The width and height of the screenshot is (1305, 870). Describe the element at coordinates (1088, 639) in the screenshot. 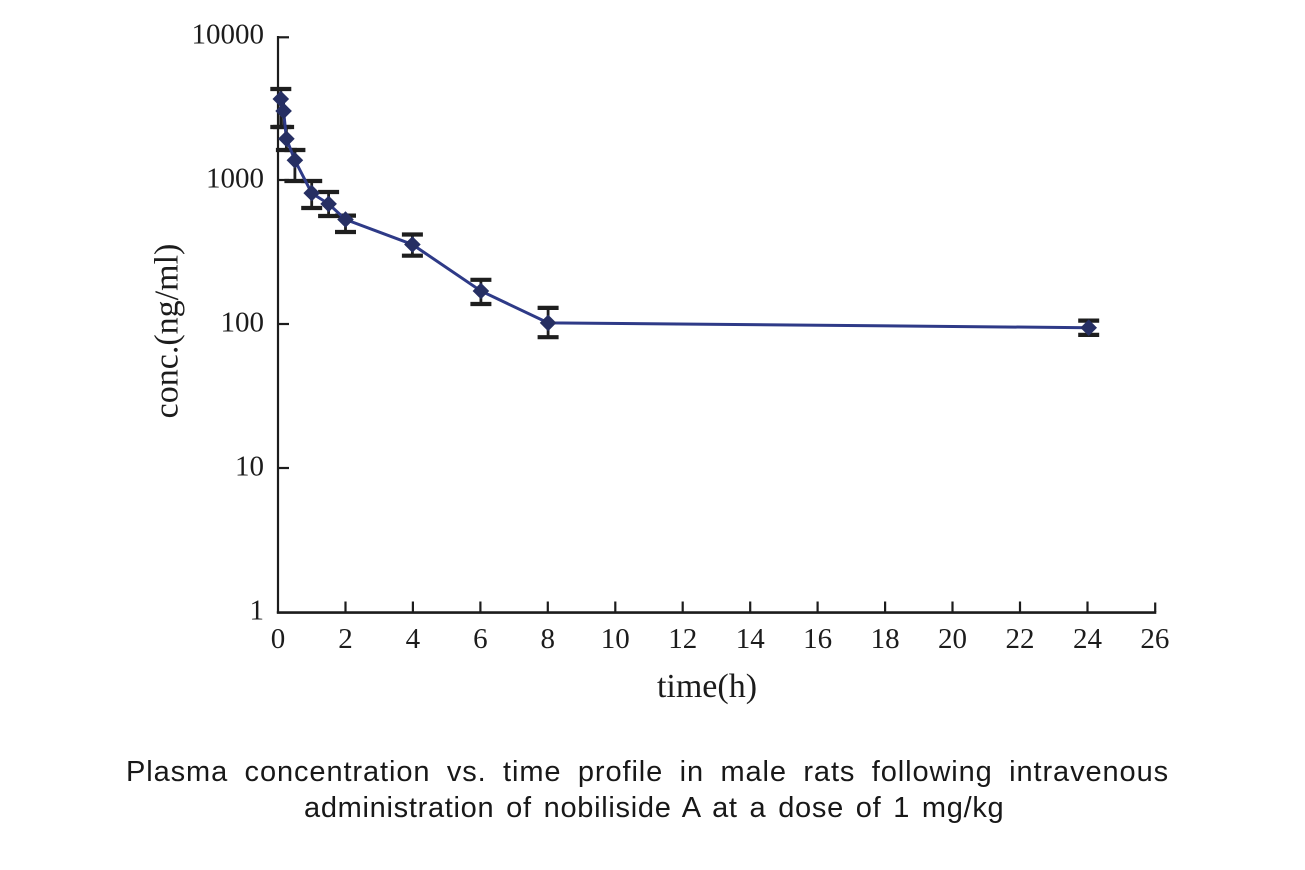

I see `svg-text: 24` at that location.